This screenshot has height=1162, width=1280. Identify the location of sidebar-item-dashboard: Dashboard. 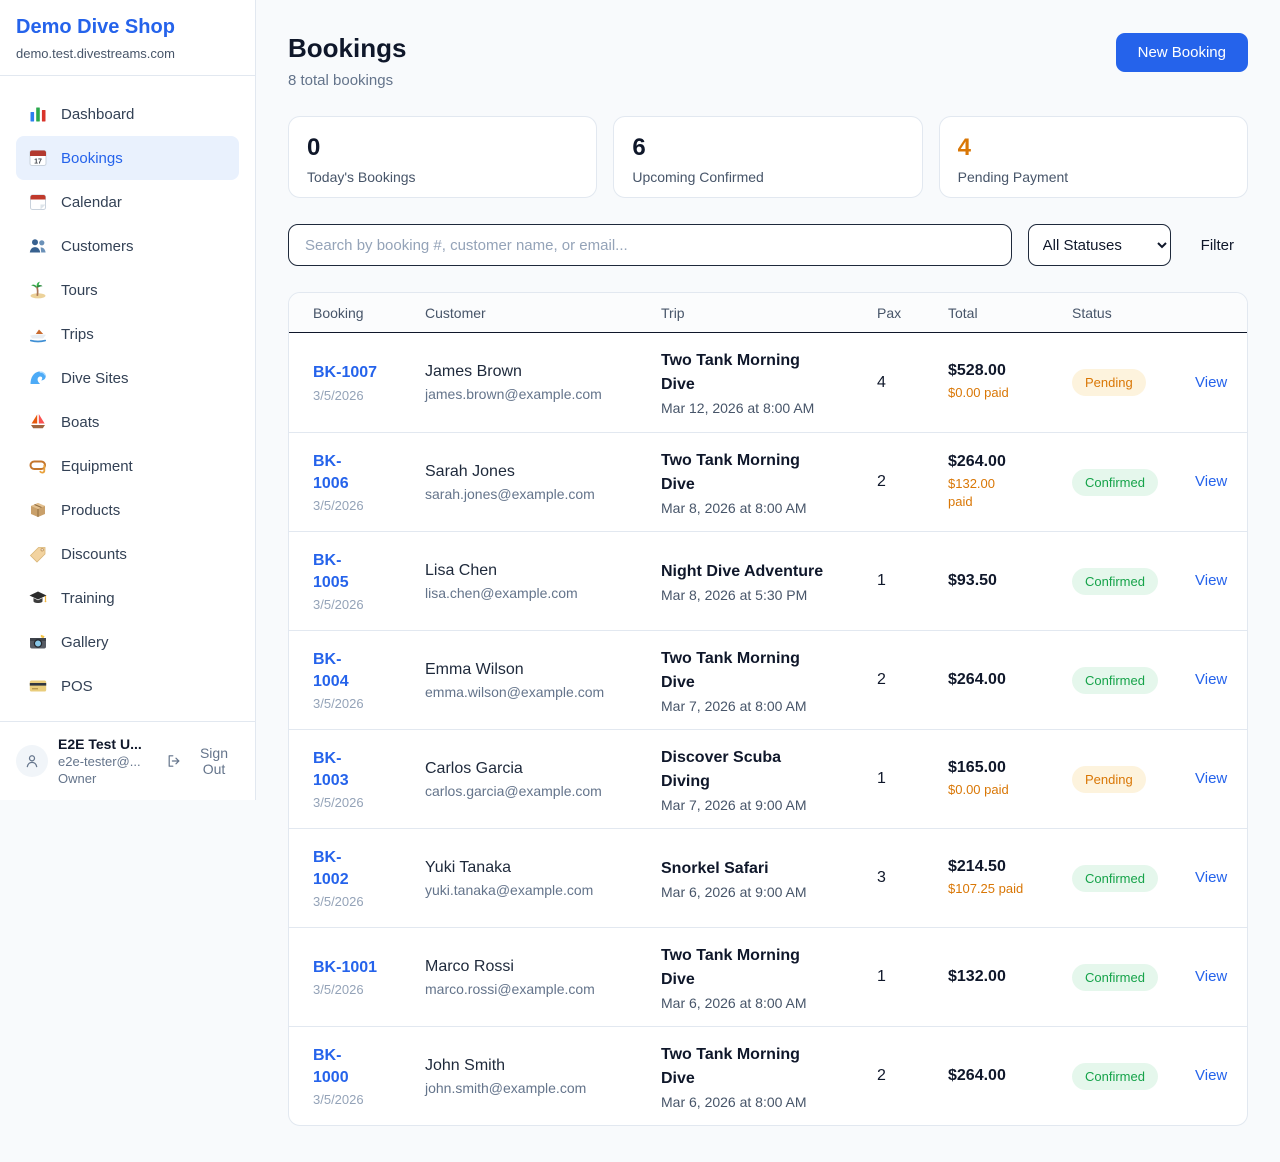
(127, 114).